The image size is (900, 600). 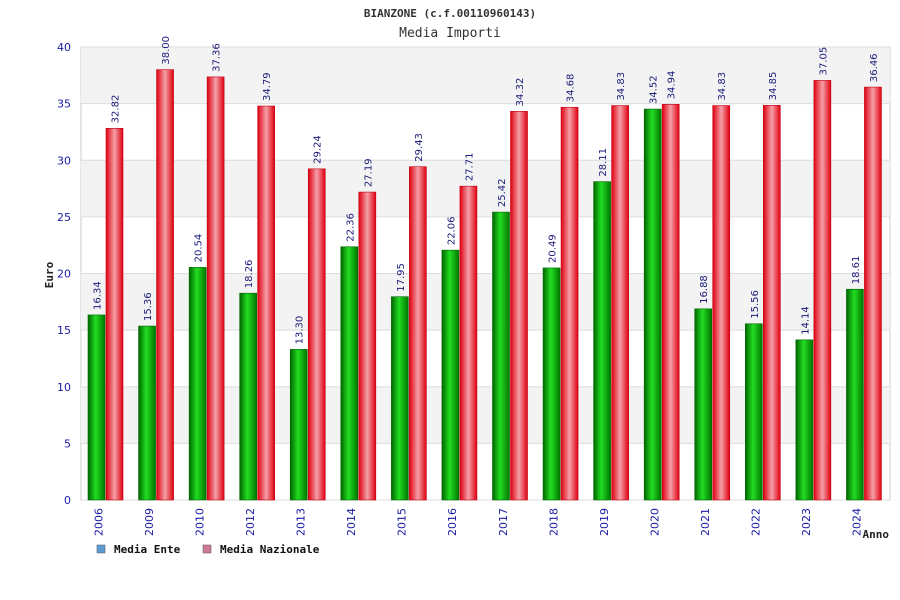 I want to click on x-tick-label: 2014, so click(x=351, y=522).